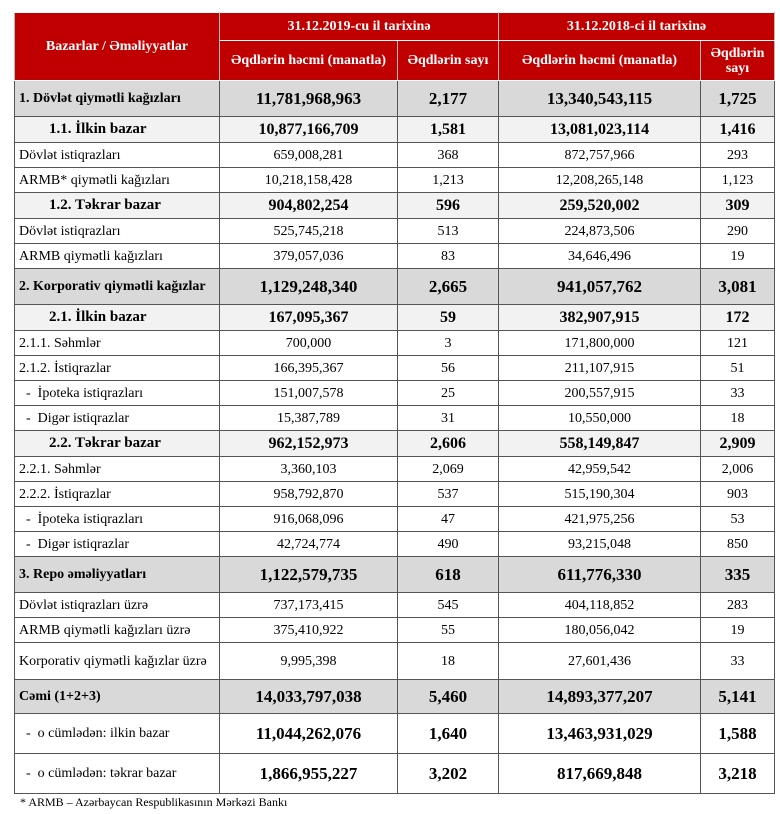  What do you see at coordinates (738, 469) in the screenshot?
I see `count-2018: 2,006` at bounding box center [738, 469].